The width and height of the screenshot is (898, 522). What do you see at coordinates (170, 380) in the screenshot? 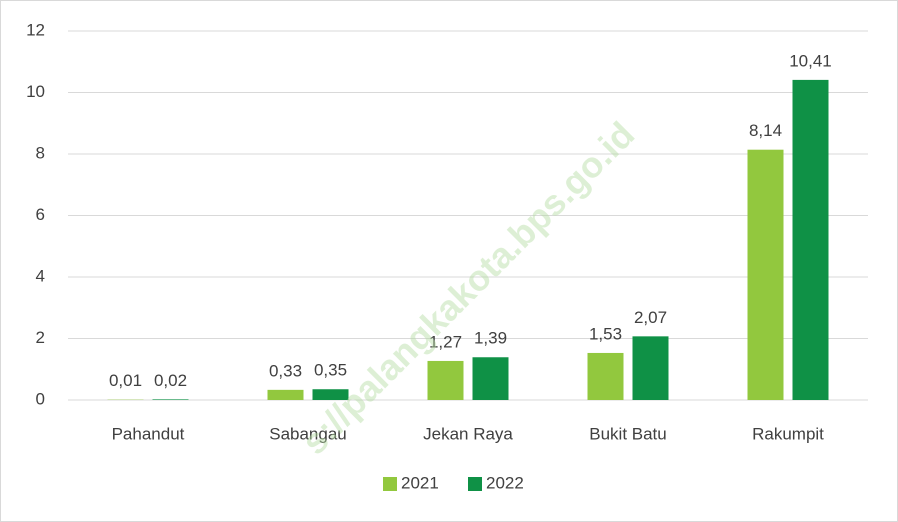
I see `data-label: 0,02` at bounding box center [170, 380].